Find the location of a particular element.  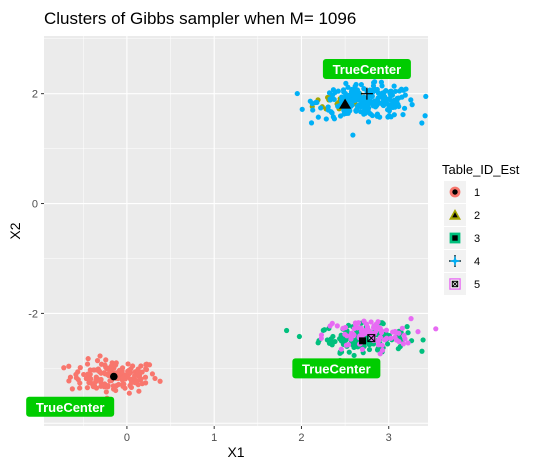

legend-label: 1 is located at coordinates (477, 193).